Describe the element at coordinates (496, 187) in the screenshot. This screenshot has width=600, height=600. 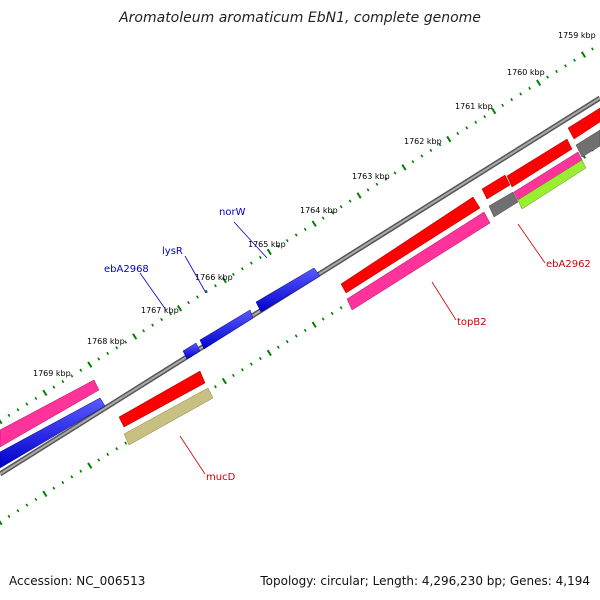
I see `cds-red-small` at that location.